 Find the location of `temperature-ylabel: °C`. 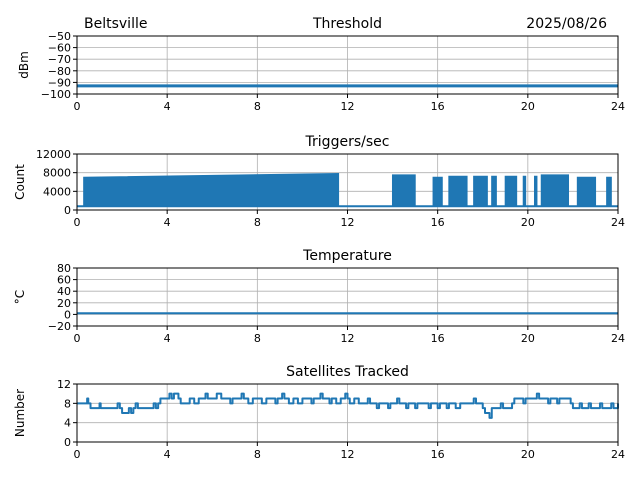

temperature-ylabel: °C is located at coordinates (20, 297).